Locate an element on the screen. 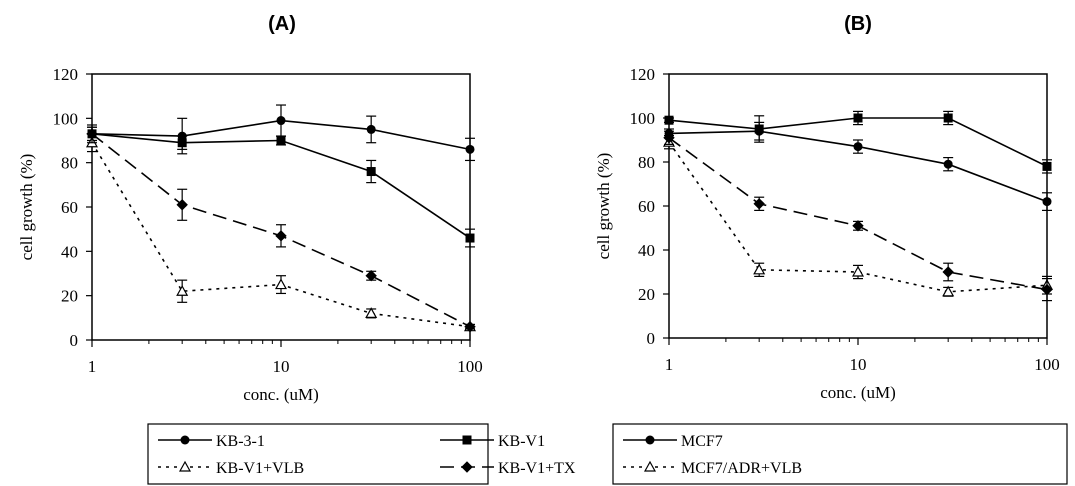 This screenshot has width=1075, height=486. legend-label: MCF7/ADR+VLB is located at coordinates (741, 468).